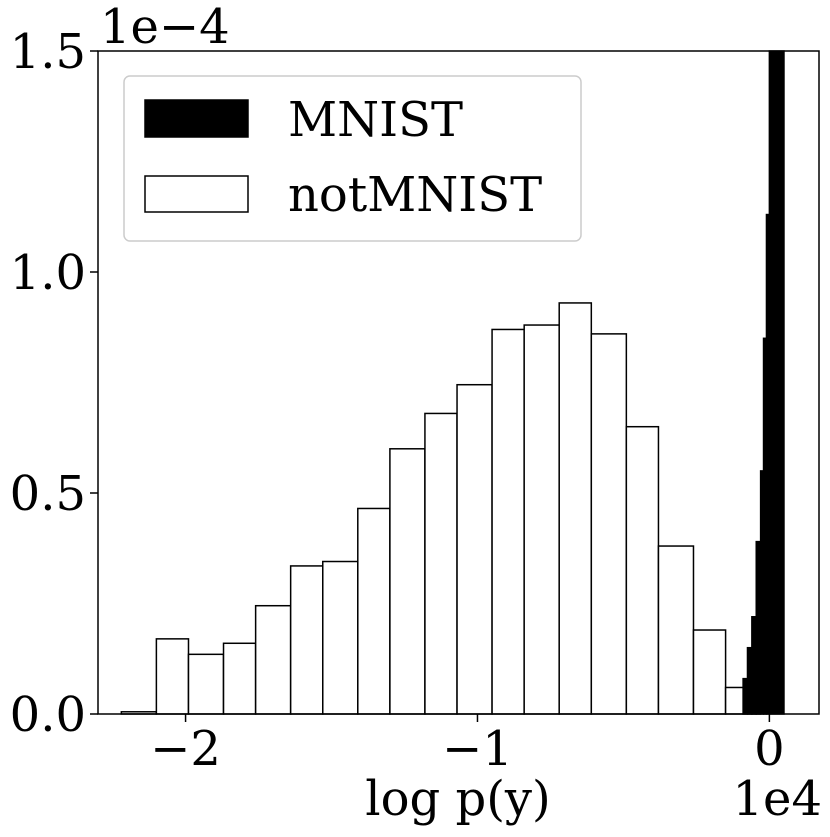  I want to click on x-scale-label: 1e4, so click(777, 799).